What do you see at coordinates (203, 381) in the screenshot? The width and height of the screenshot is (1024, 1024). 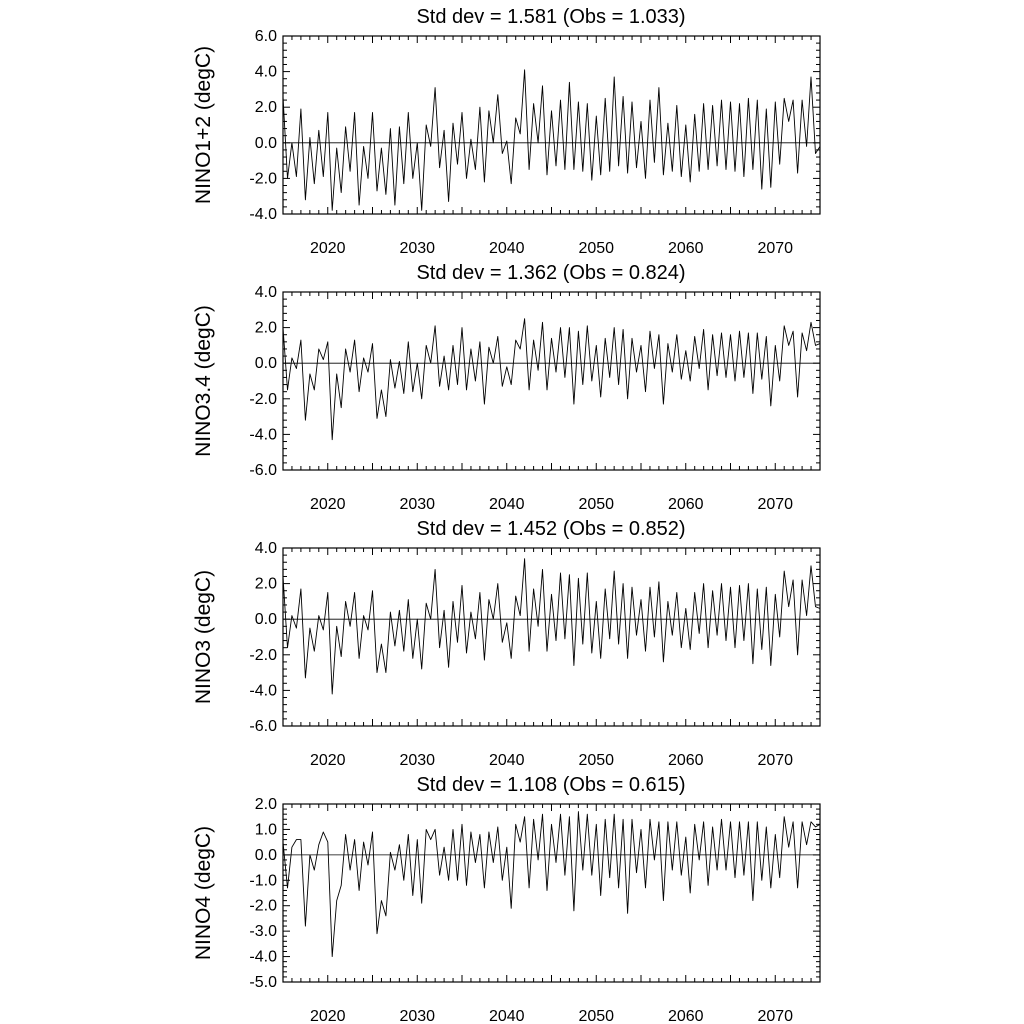 I see `y-axis-label: NINO3.4 (degC)` at bounding box center [203, 381].